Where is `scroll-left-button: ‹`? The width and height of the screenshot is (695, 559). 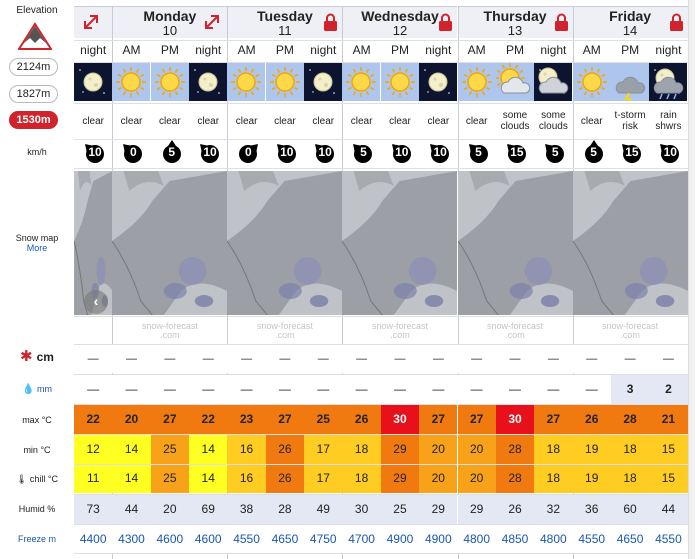 scroll-left-button: ‹ is located at coordinates (96, 302).